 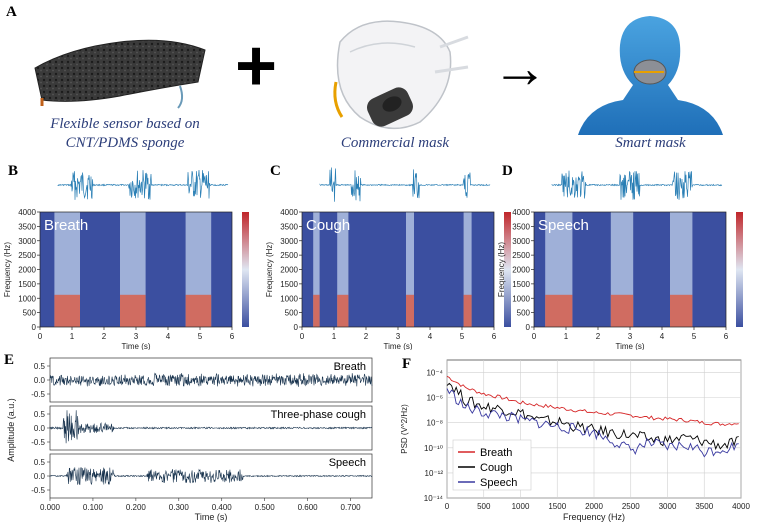 I want to click on panel-letter-c: C, so click(x=275, y=171).